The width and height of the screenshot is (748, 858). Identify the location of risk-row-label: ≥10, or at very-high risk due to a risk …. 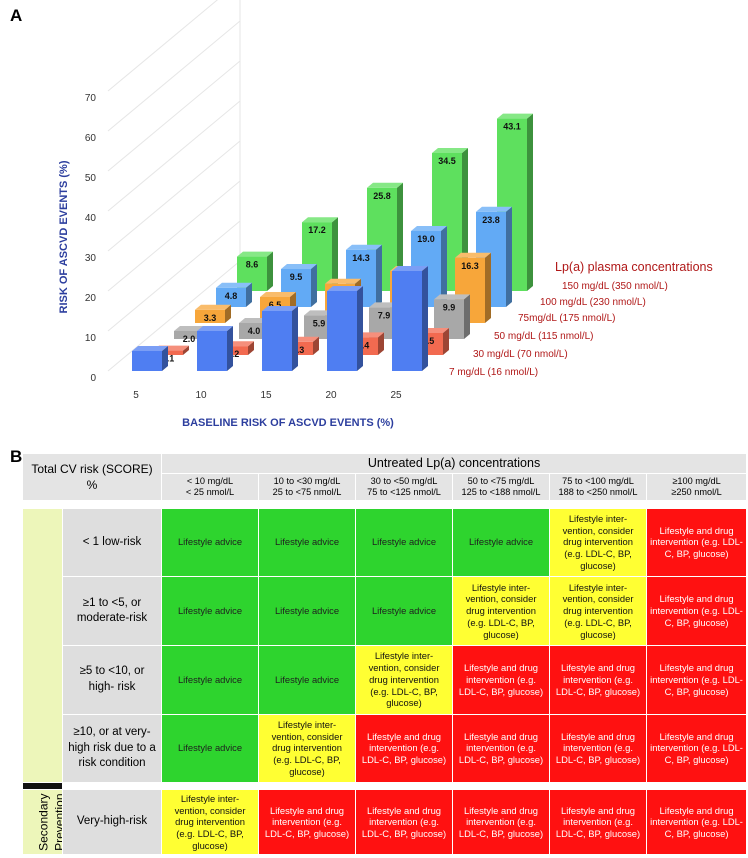
(112, 748).